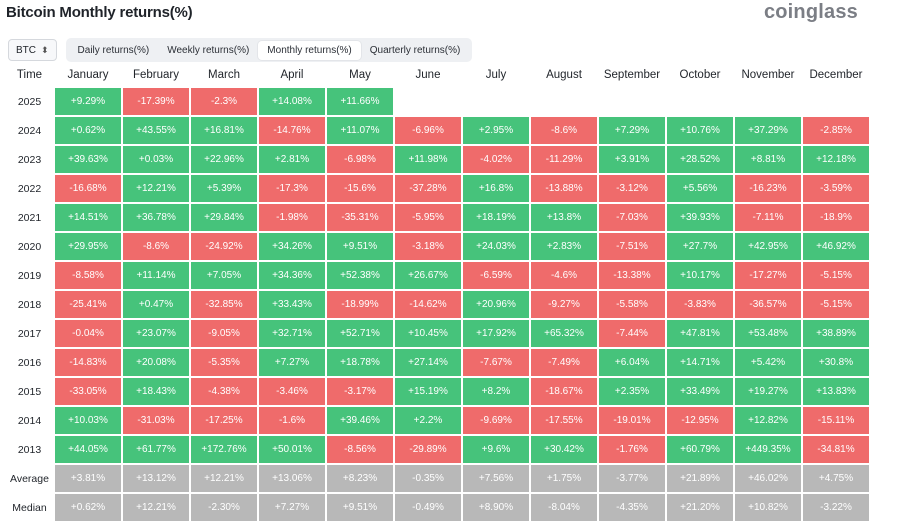 The image size is (900, 530). I want to click on summary-cell: +7.27%, so click(292, 507).